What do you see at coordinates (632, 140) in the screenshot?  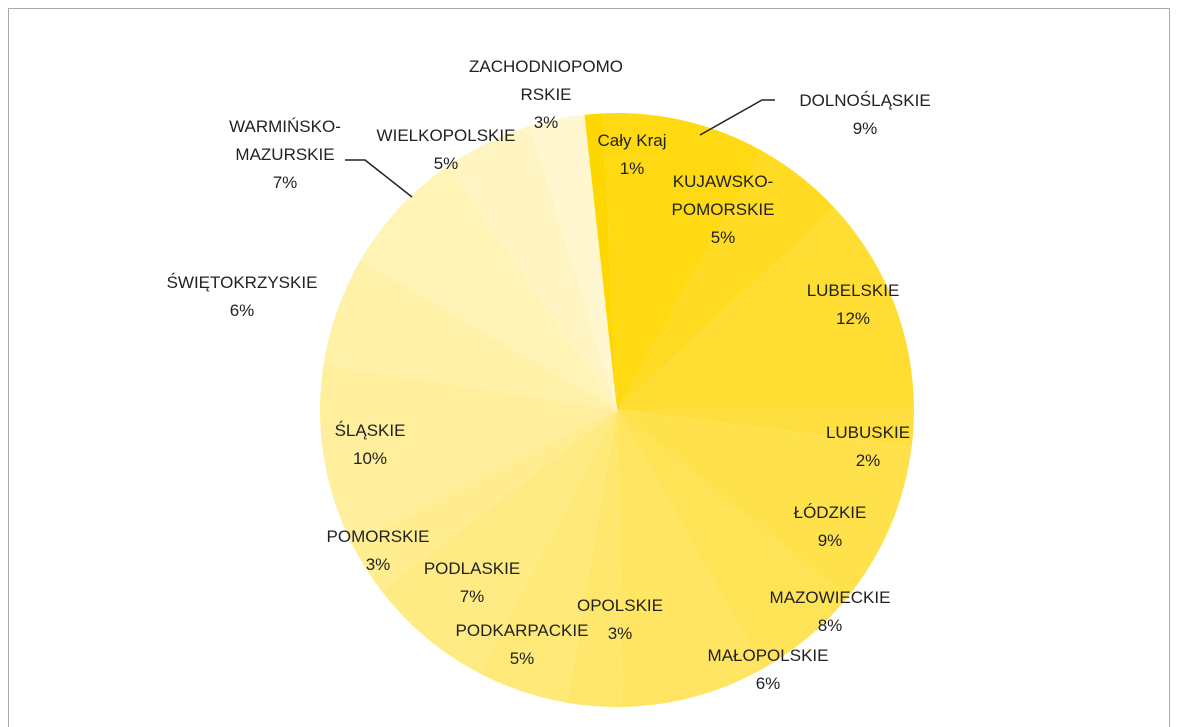 I see `category-label: Cały Kraj` at bounding box center [632, 140].